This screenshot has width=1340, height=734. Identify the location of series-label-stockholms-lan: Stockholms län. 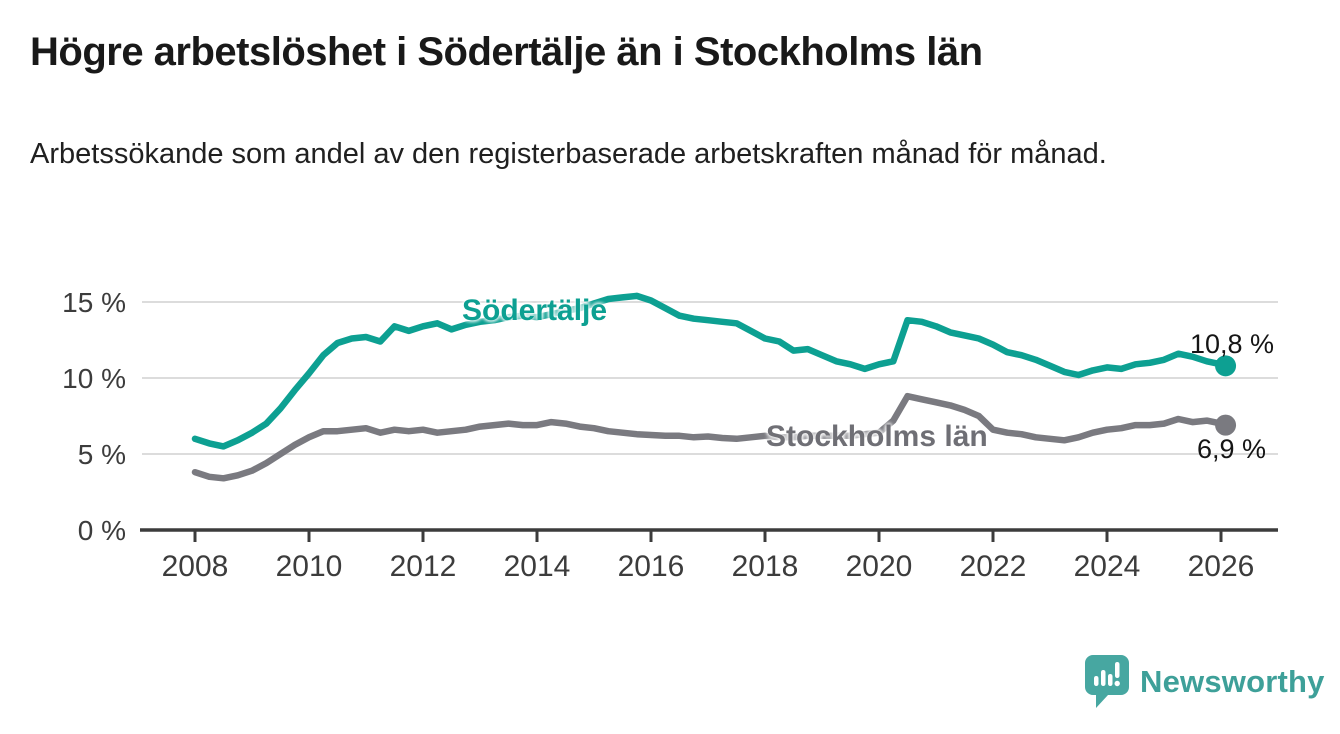
(877, 436).